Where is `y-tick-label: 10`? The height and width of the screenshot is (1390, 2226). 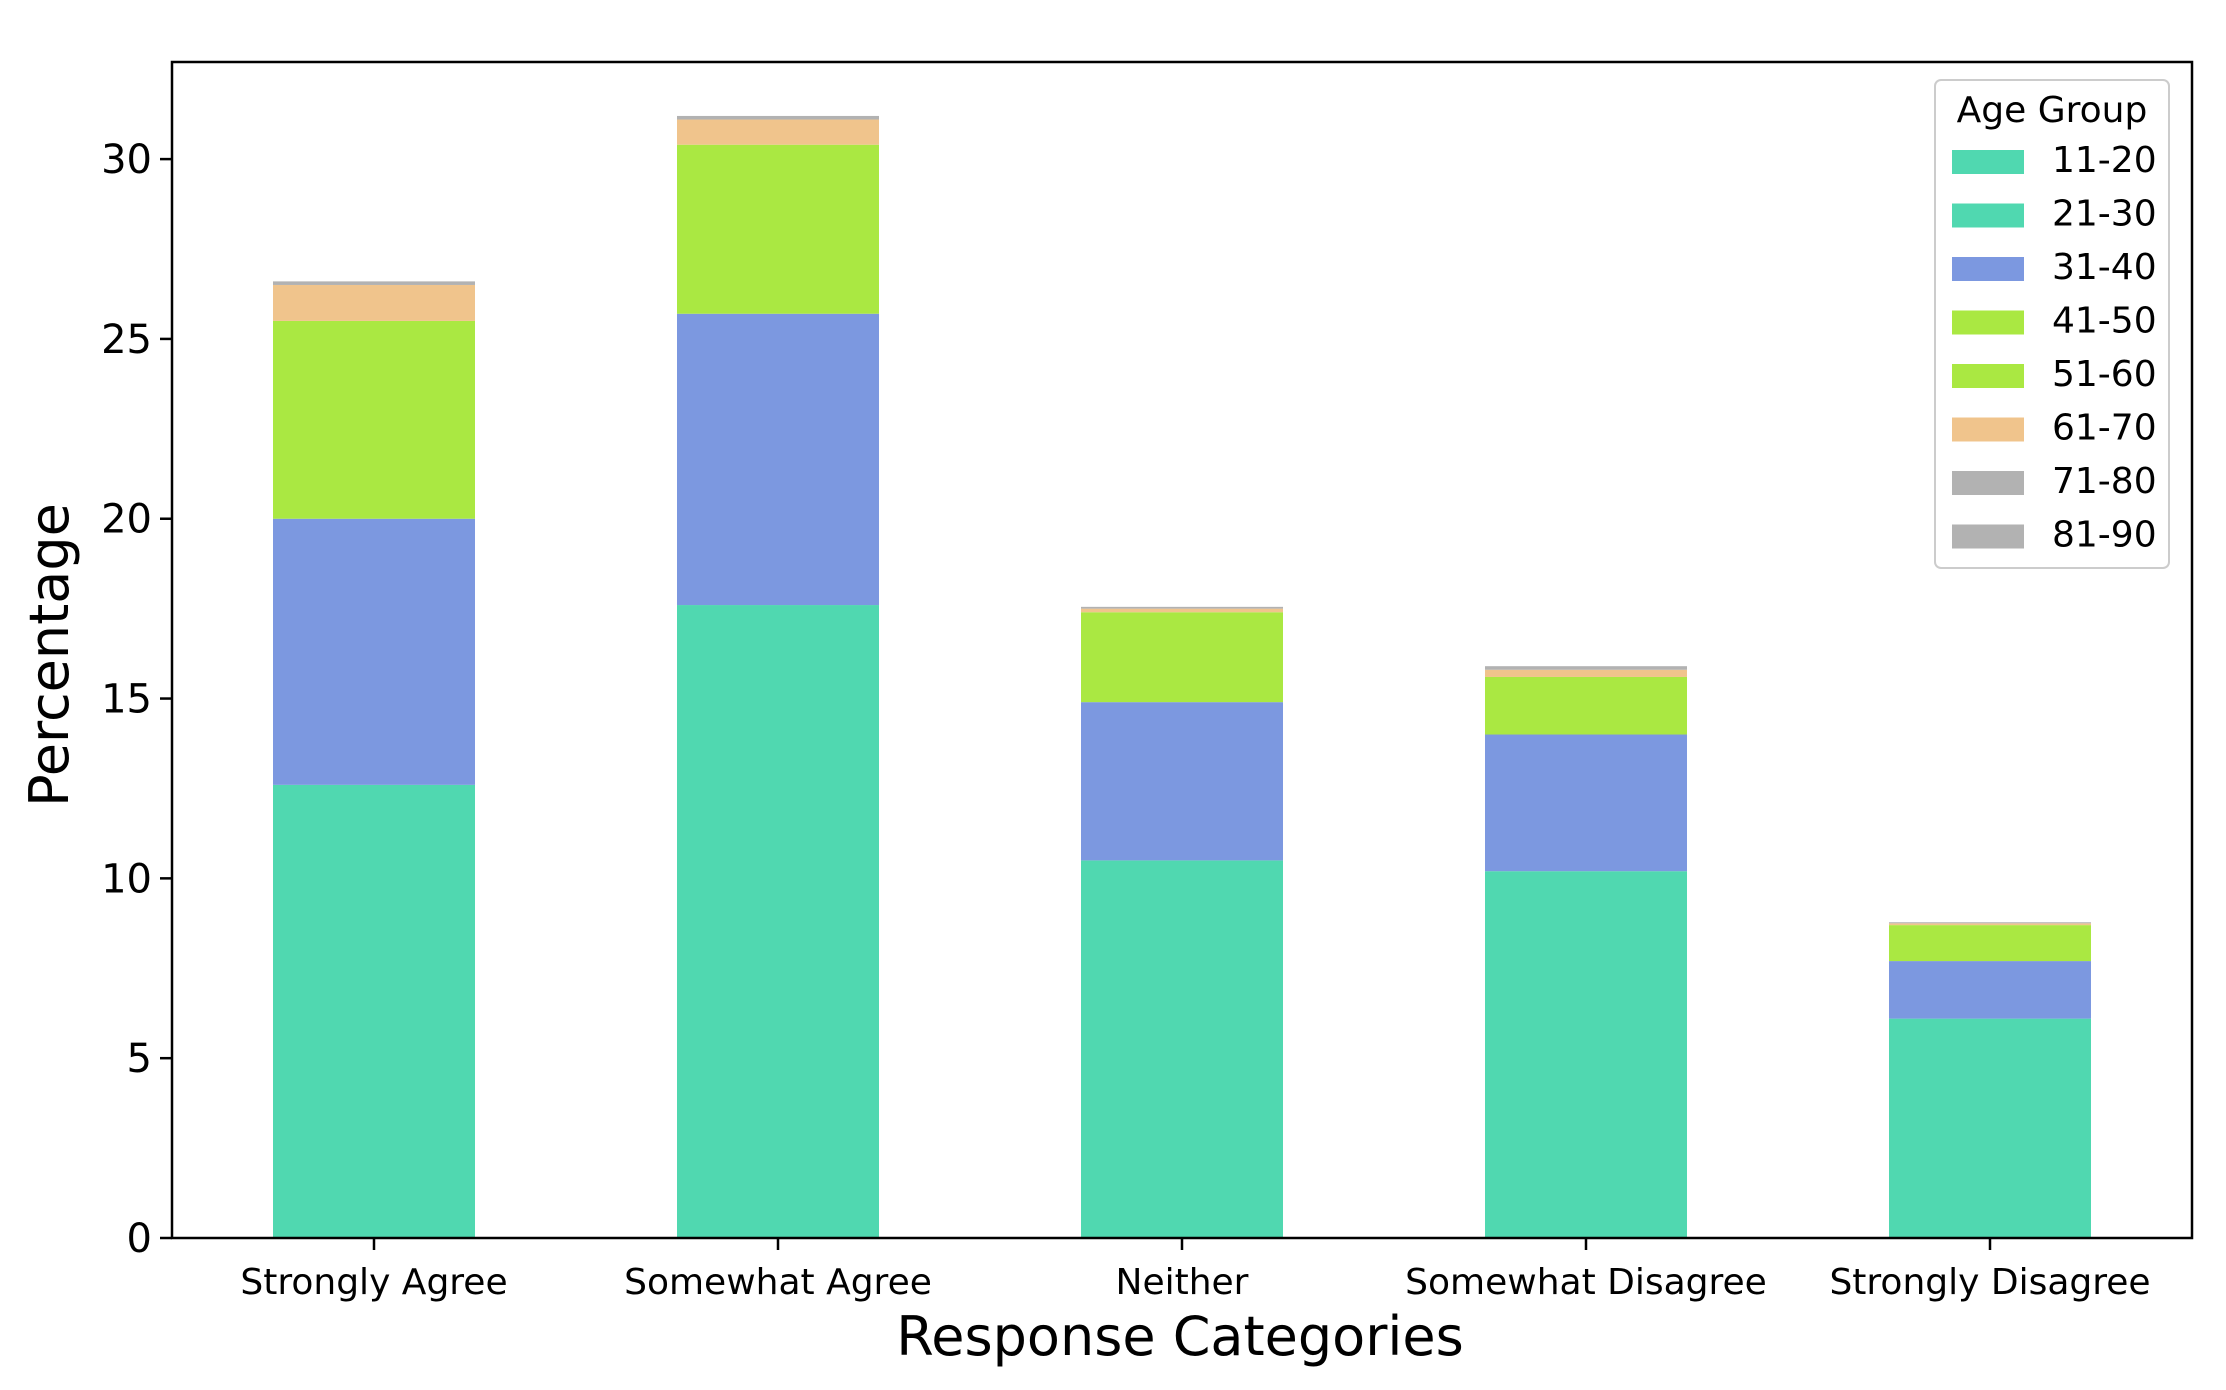 y-tick-label: 10 is located at coordinates (126, 879).